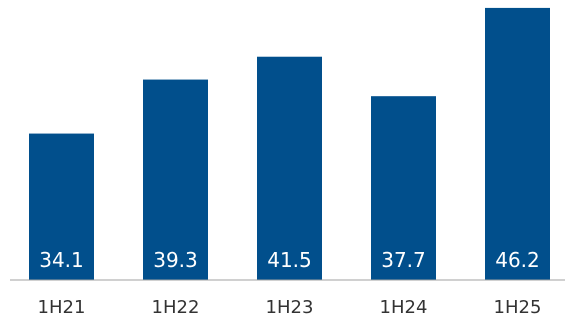  I want to click on value-label-1h23: 41.5, so click(289, 260).